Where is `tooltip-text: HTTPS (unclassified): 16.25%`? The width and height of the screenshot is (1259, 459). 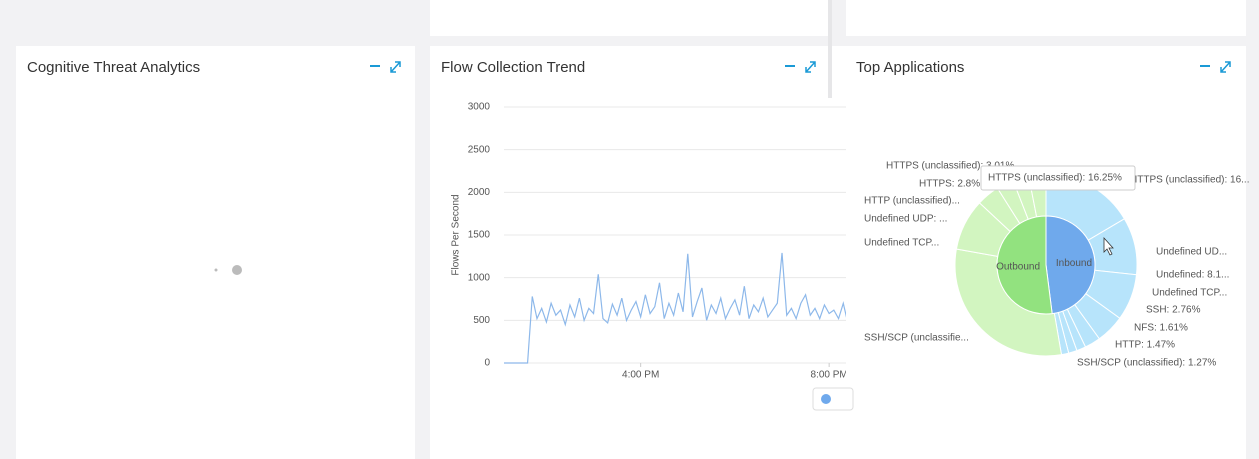 tooltip-text: HTTPS (unclassified): 16.25% is located at coordinates (1055, 178).